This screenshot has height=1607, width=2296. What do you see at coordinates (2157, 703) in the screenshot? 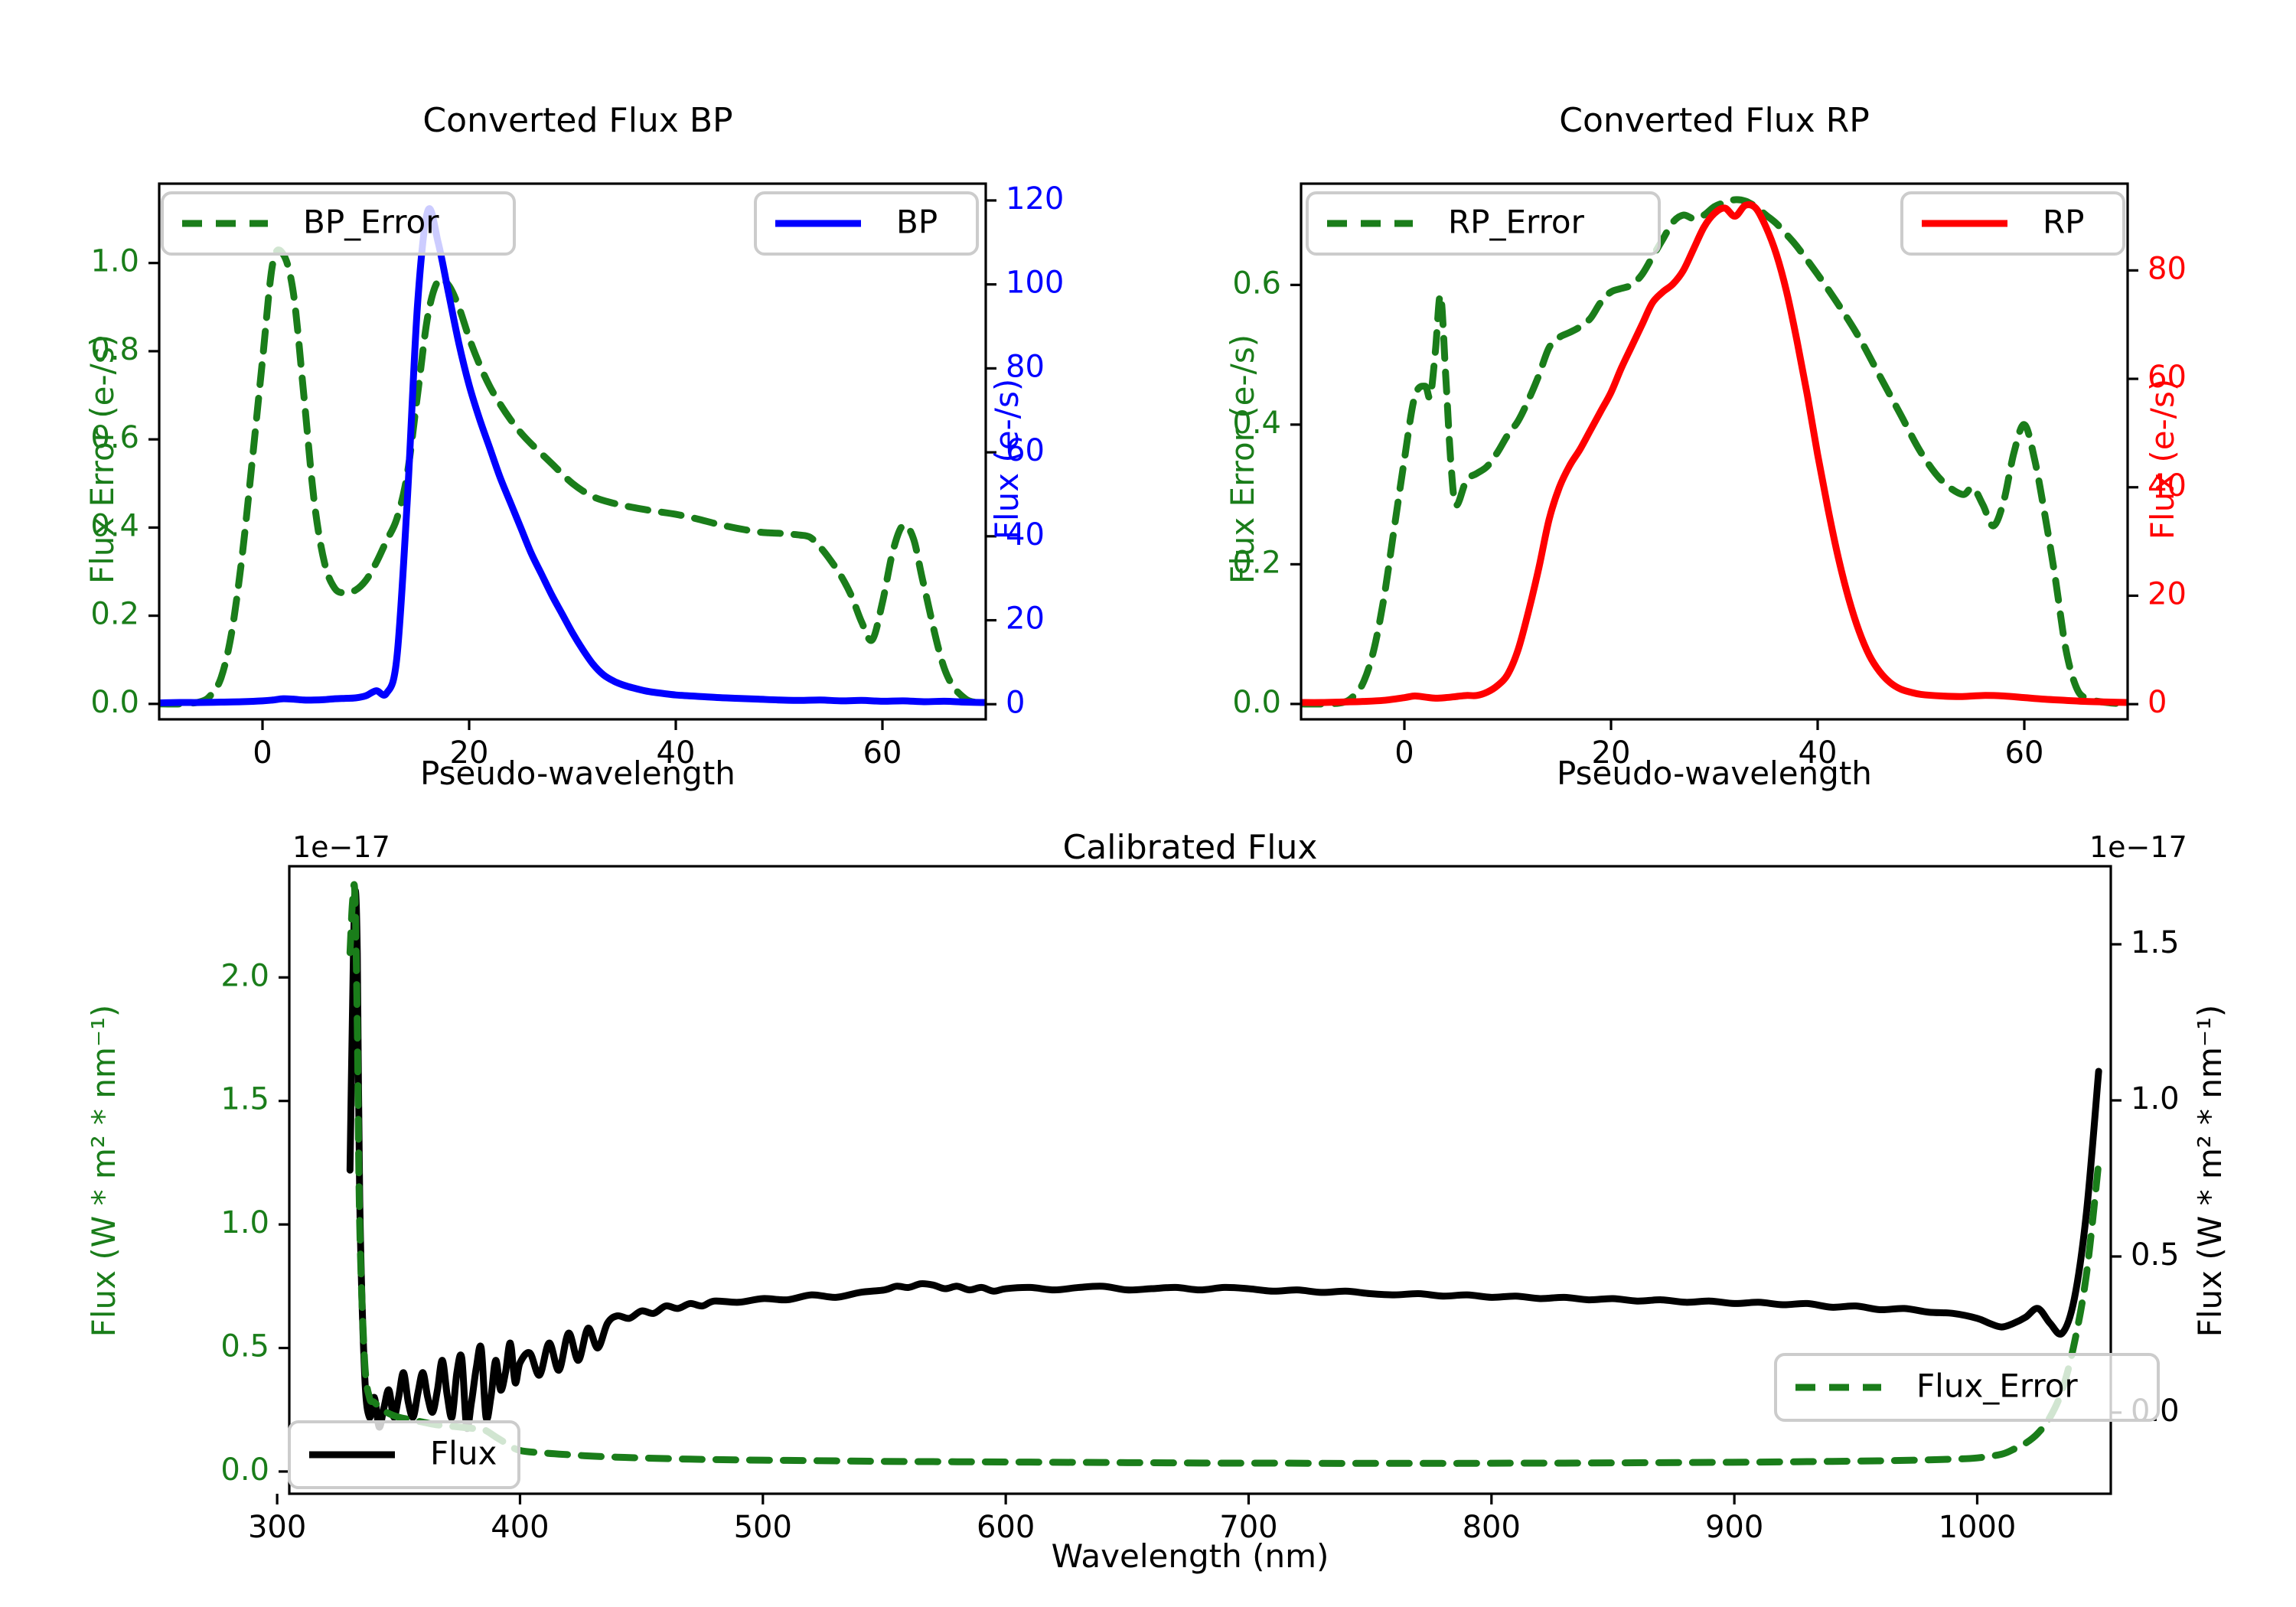
I see `rp-ytick-right-label: 0` at bounding box center [2157, 703].